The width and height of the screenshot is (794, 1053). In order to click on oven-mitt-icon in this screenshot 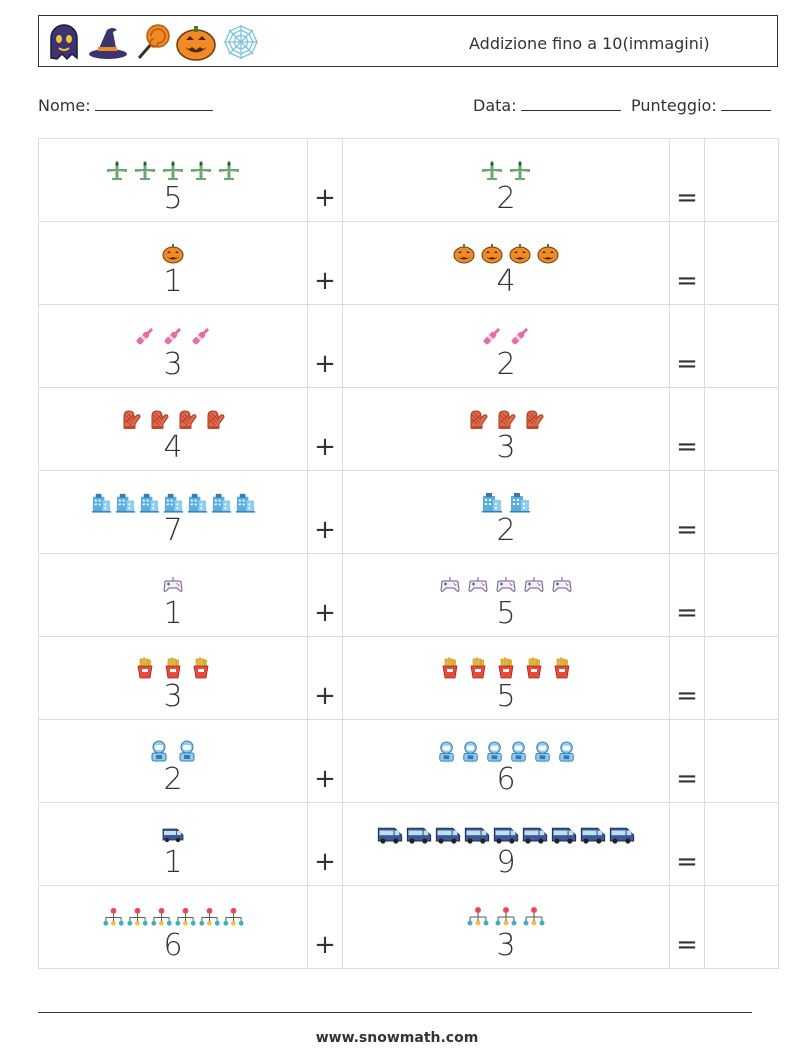, I will do `click(535, 419)`.